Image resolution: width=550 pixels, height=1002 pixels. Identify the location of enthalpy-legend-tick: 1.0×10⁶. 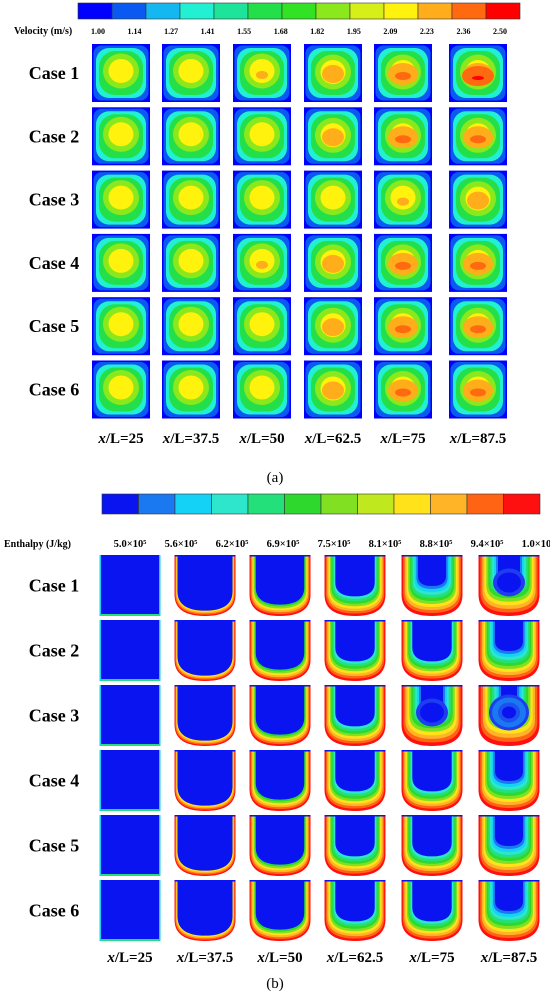
(536, 544).